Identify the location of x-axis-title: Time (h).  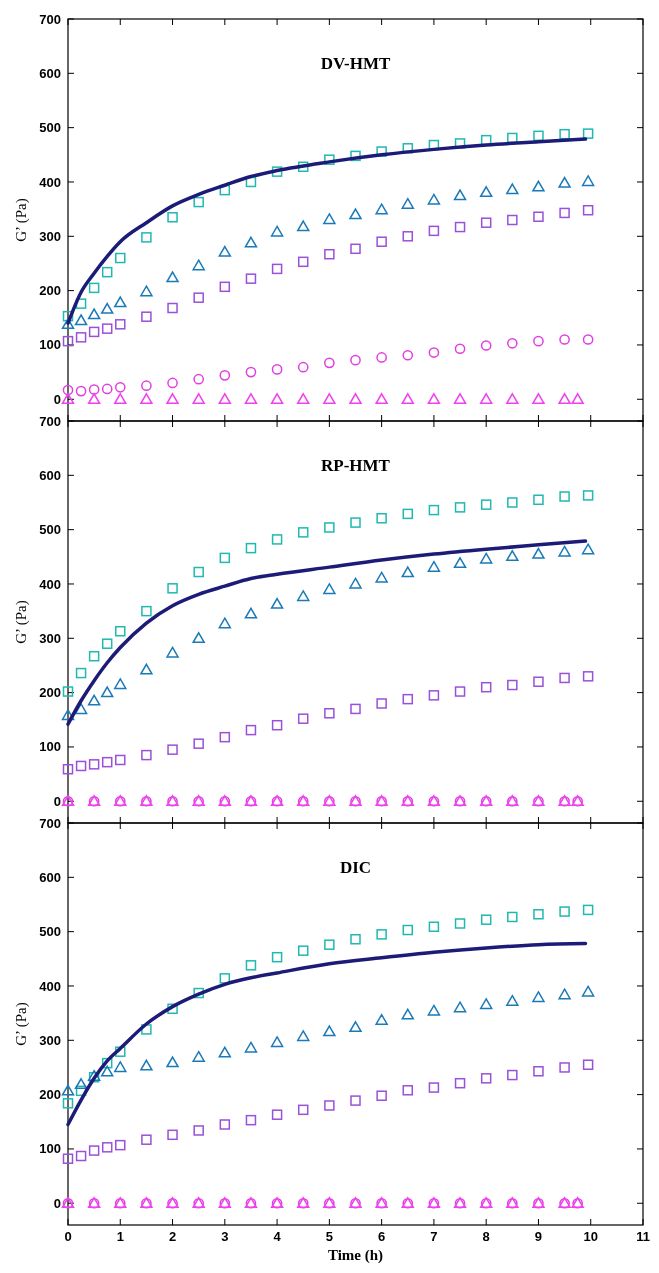
(355, 1255).